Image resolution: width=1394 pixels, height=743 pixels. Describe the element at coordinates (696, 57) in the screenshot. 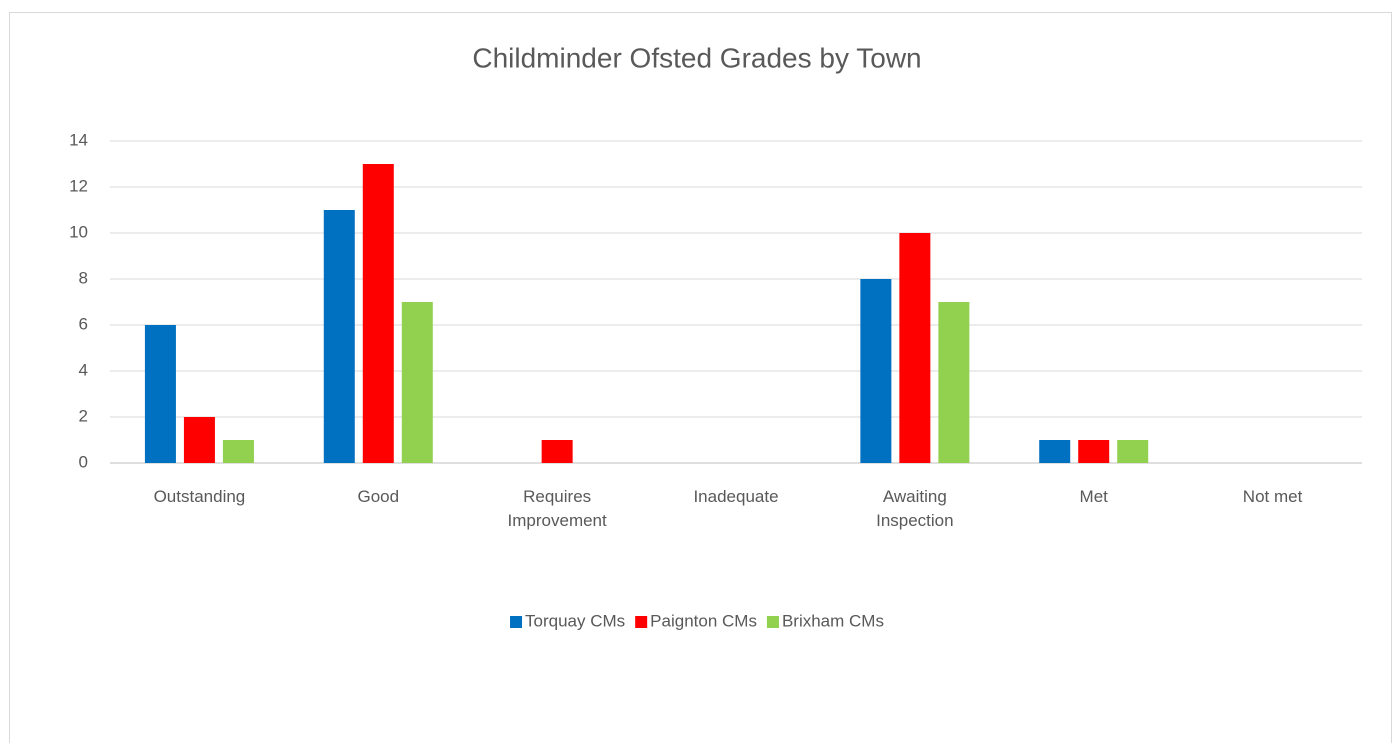

I see `chart-title: Childminder Ofsted Grades by Town` at that location.